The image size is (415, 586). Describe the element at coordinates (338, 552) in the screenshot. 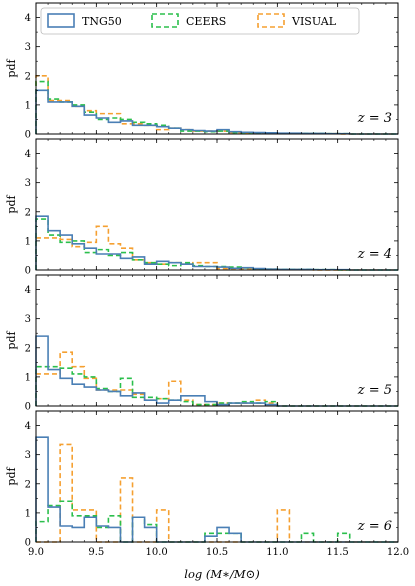

I see `x-tick-label: 11.5` at that location.